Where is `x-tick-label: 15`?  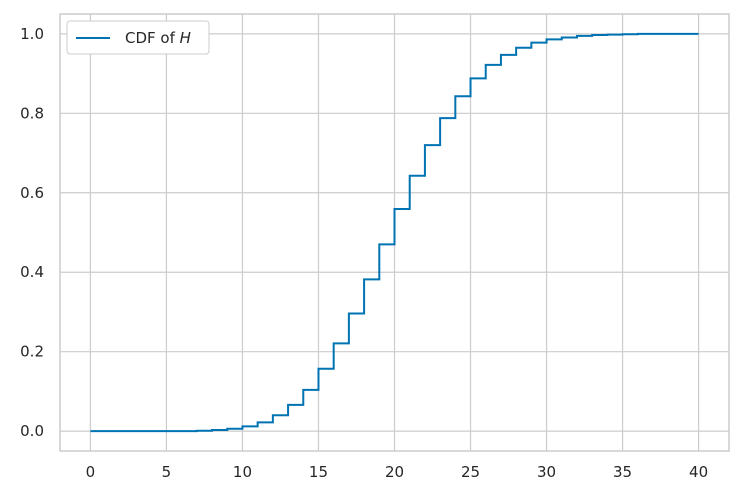
x-tick-label: 15 is located at coordinates (318, 472).